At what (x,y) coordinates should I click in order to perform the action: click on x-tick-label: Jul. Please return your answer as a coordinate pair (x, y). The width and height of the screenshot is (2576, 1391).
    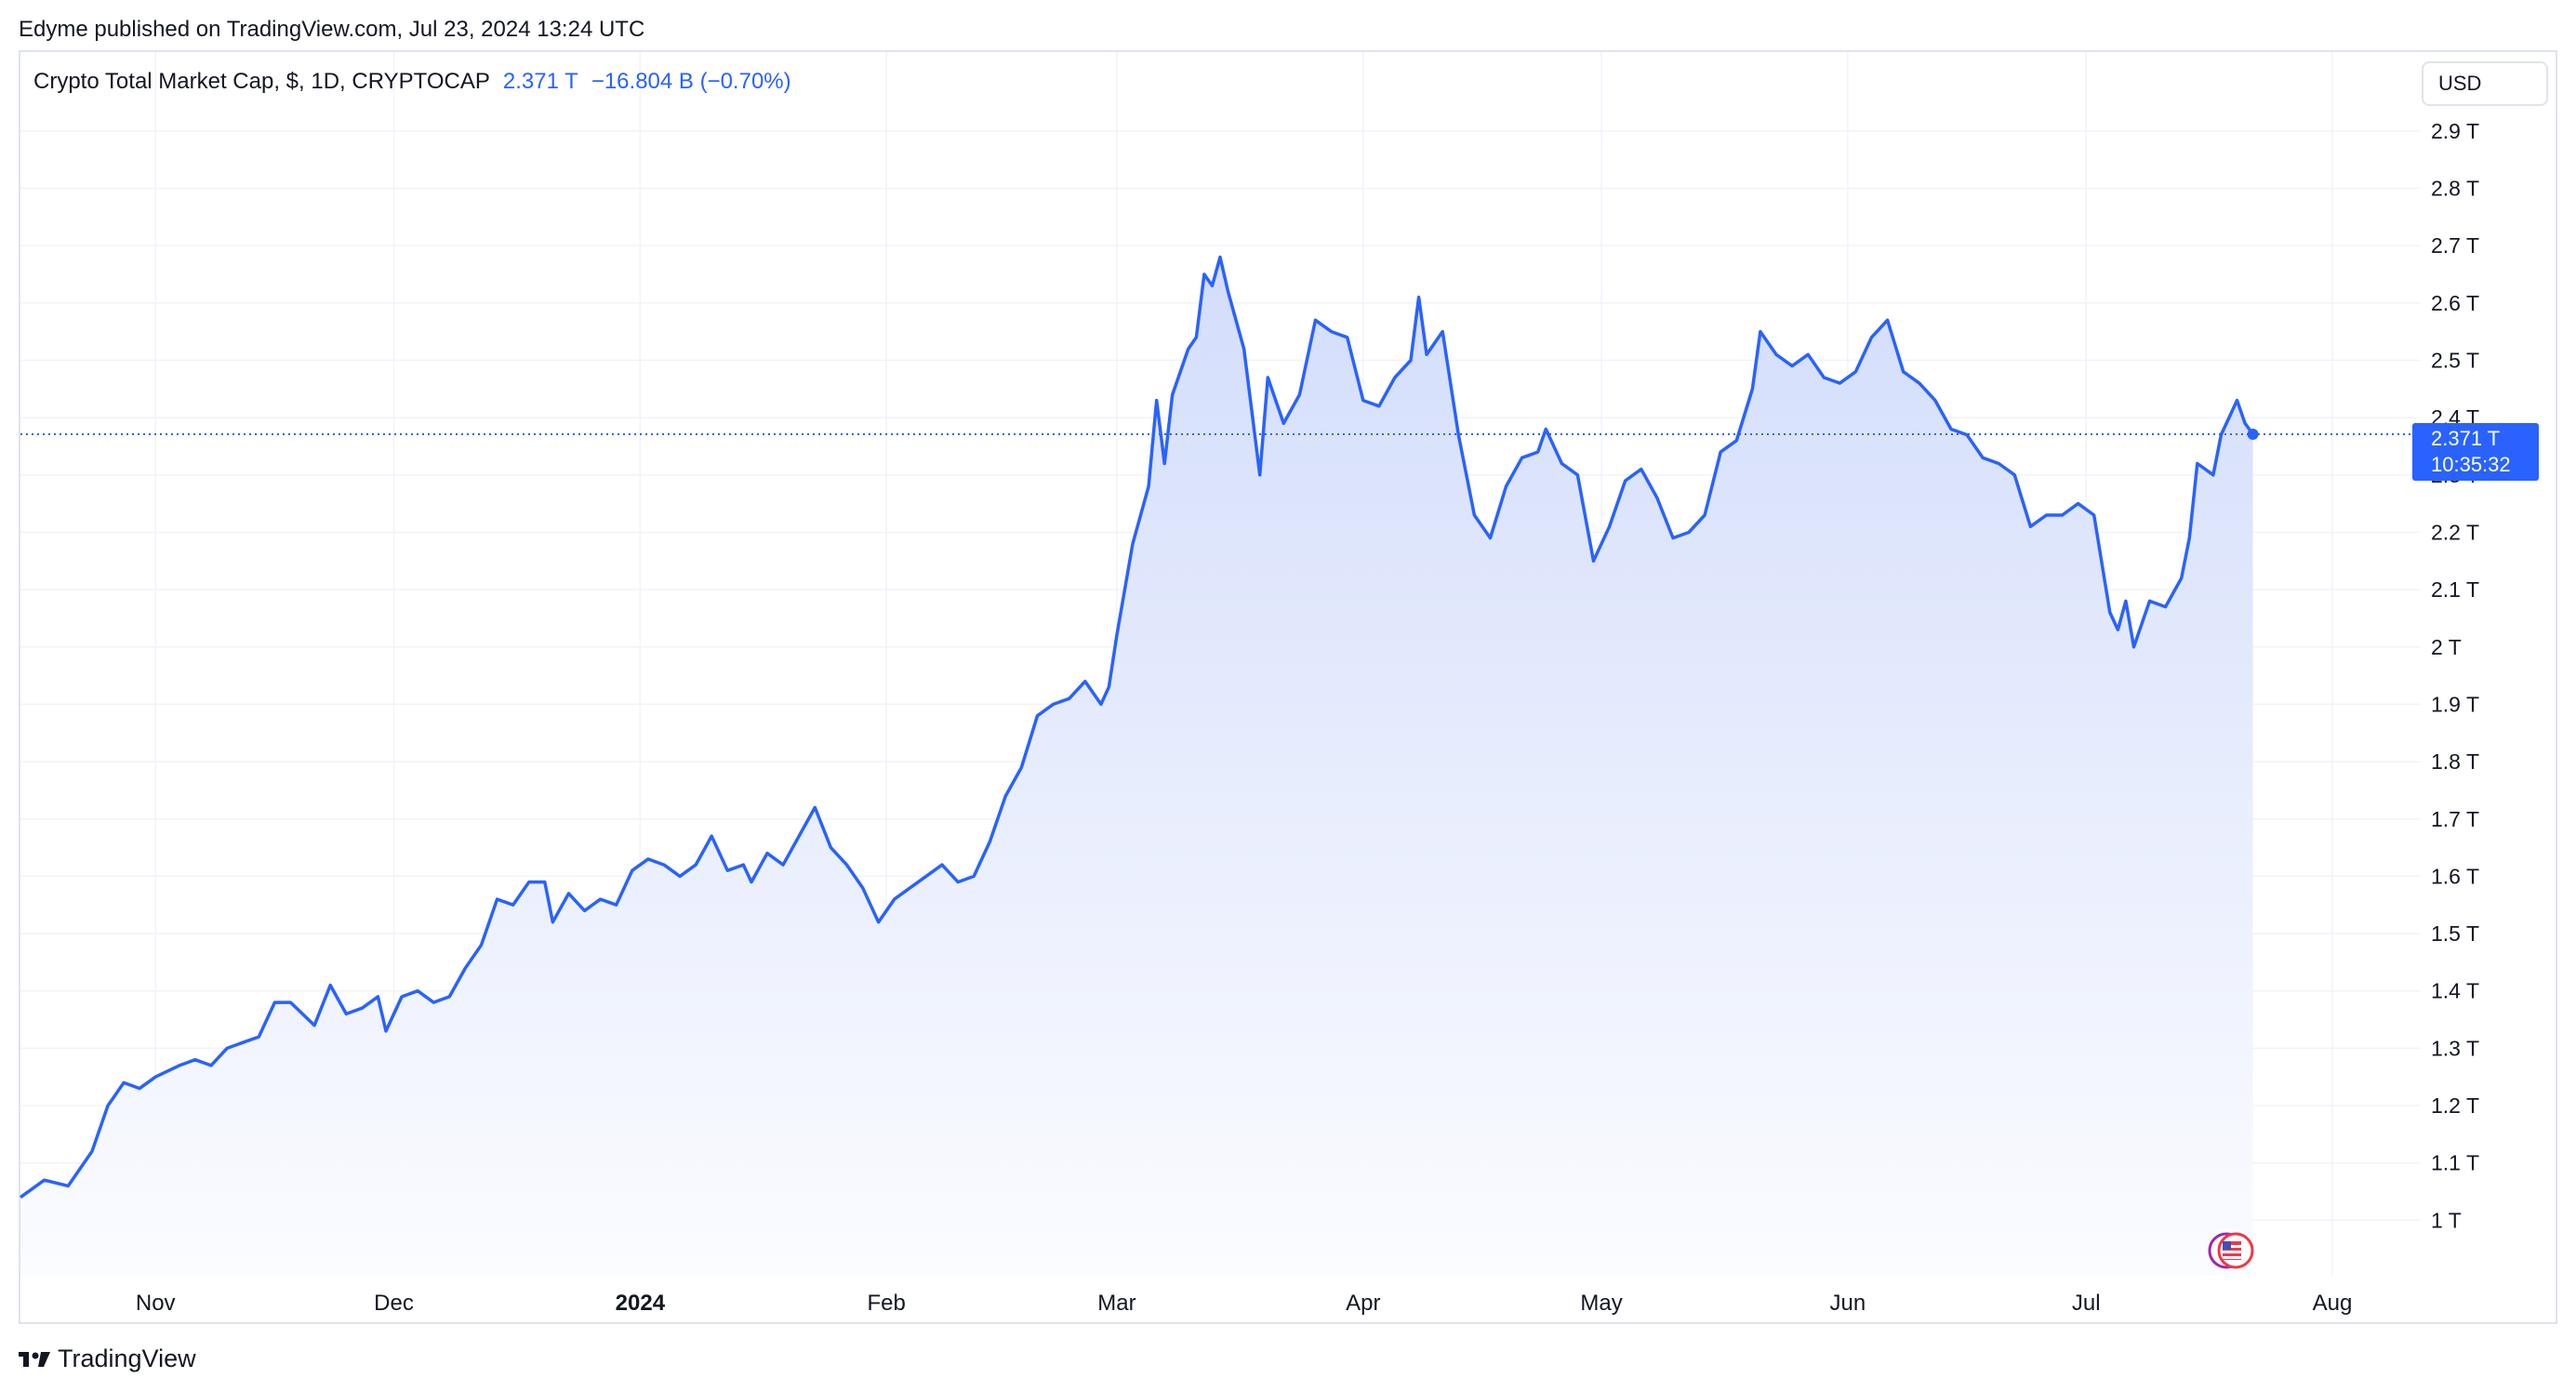
    Looking at the image, I should click on (2086, 1303).